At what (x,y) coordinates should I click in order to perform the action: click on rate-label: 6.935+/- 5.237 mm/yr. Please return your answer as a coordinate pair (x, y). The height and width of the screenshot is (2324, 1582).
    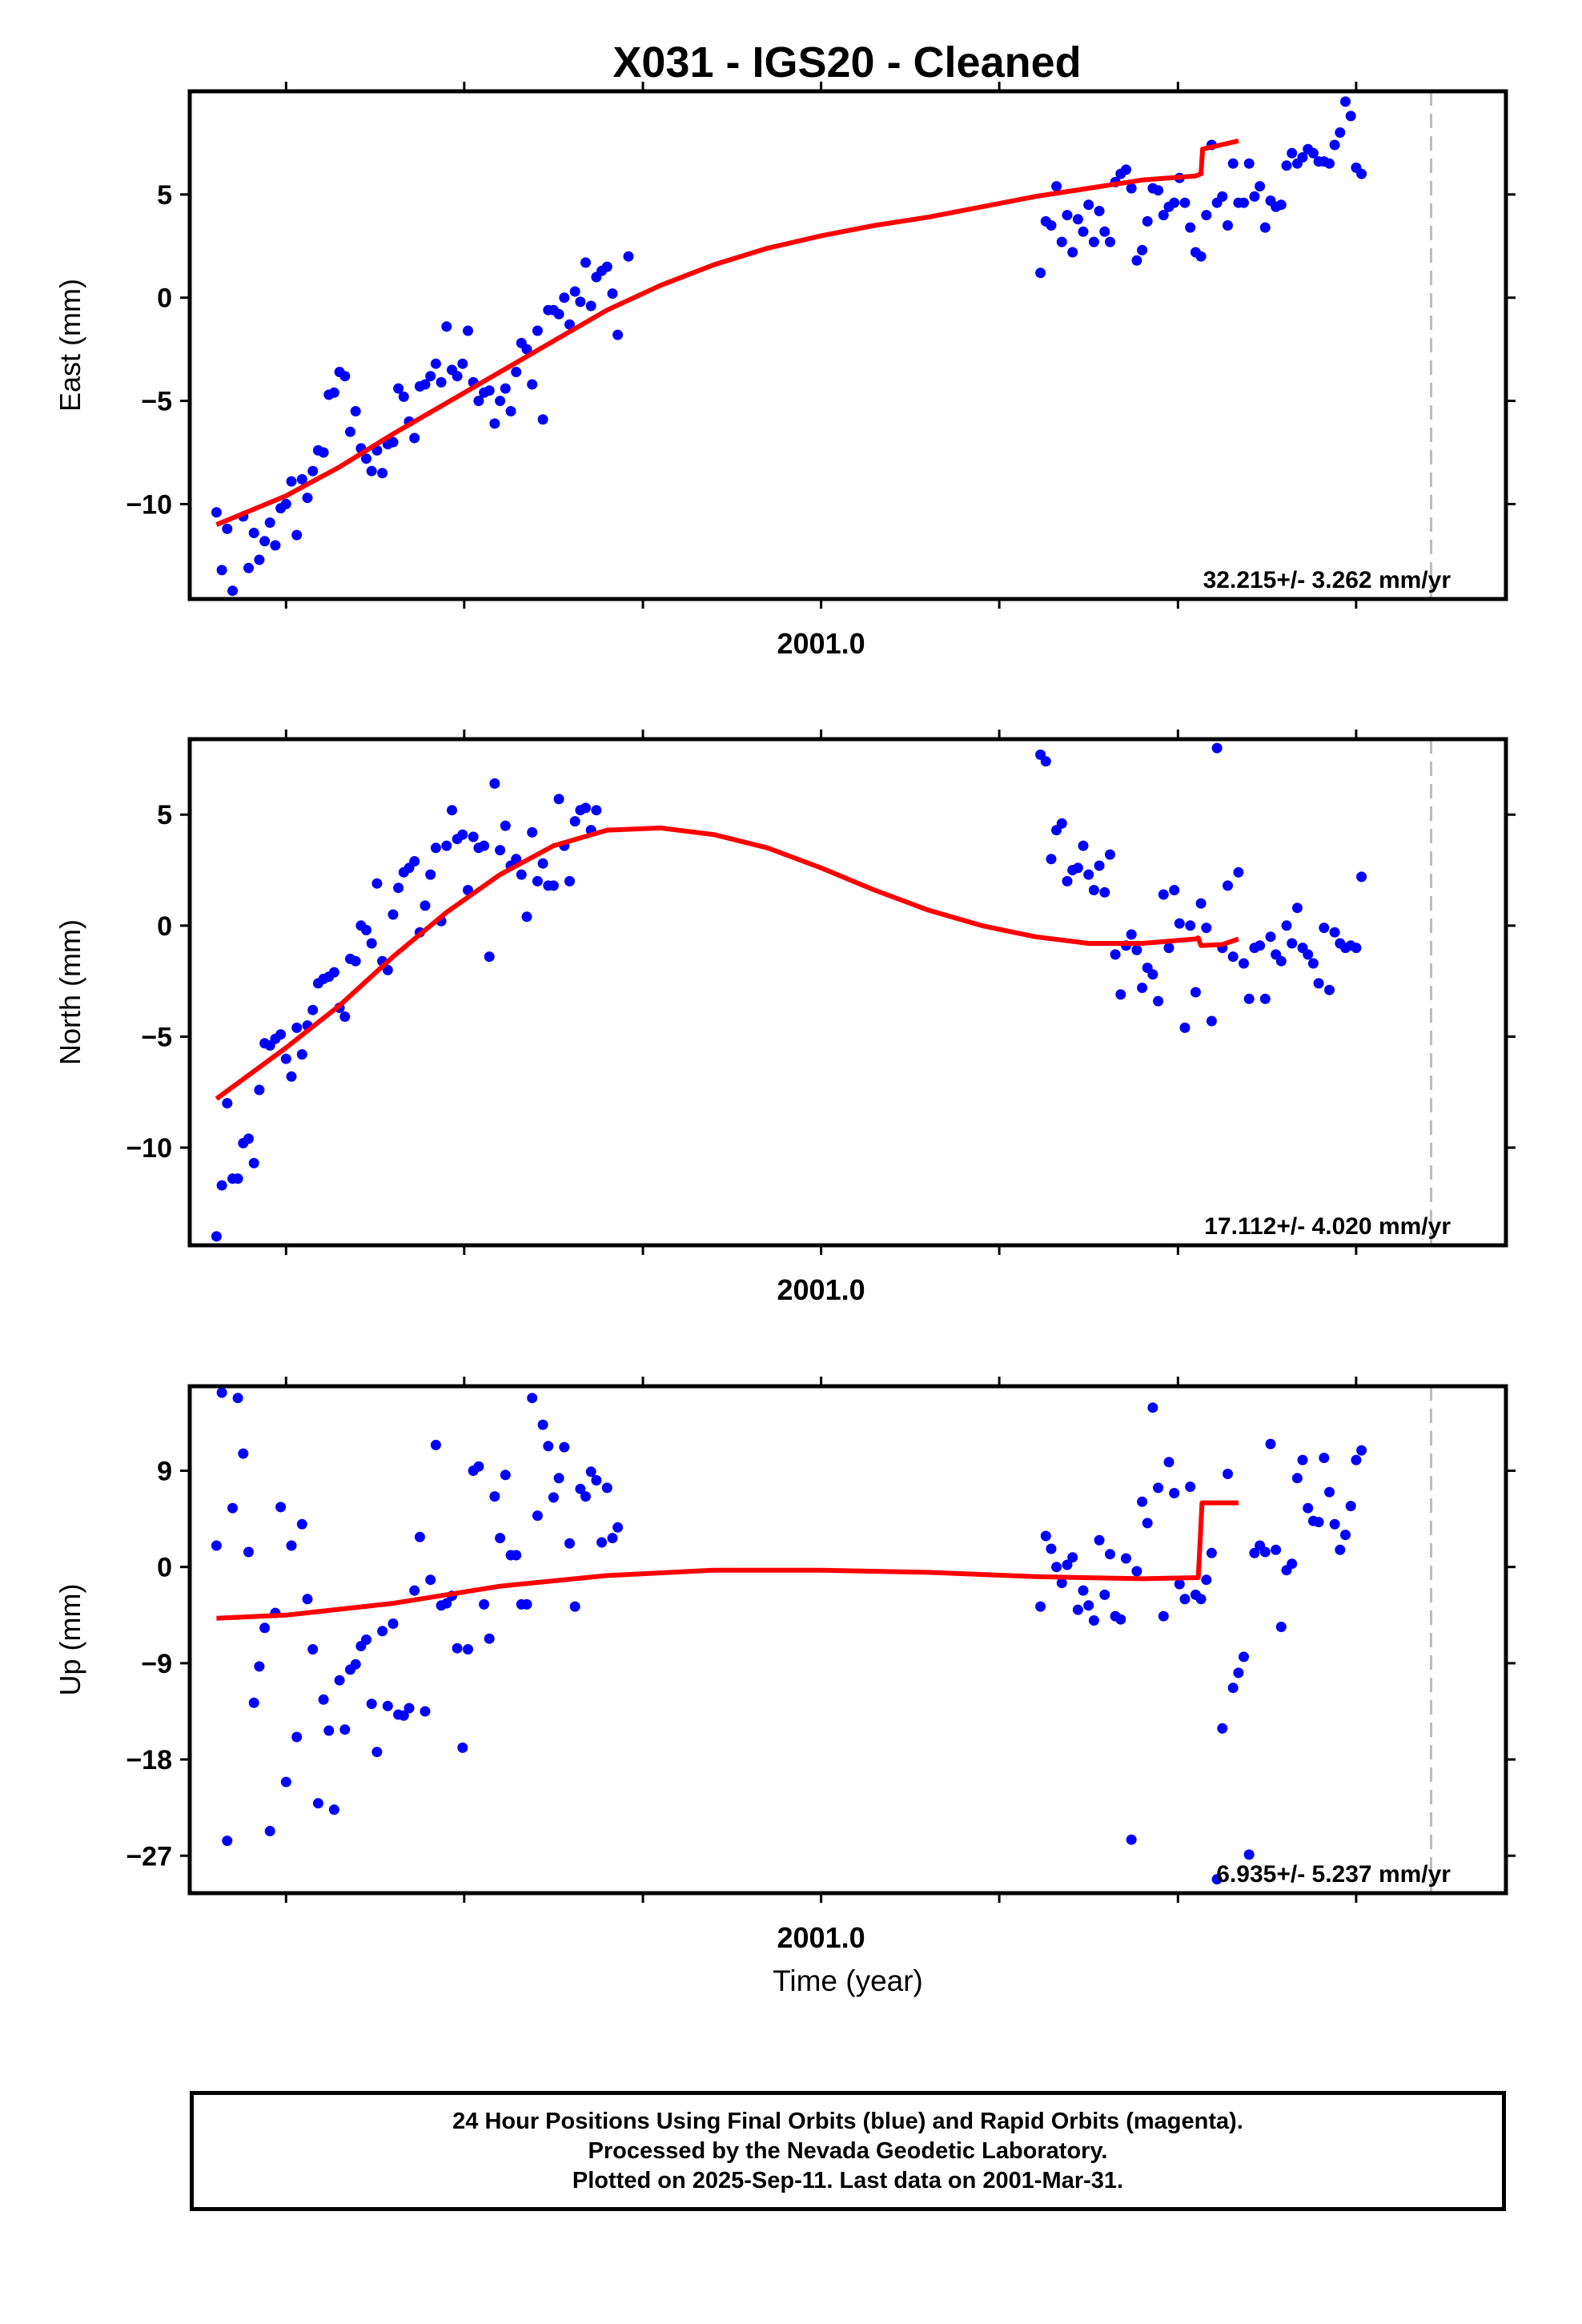
    Looking at the image, I should click on (1333, 1875).